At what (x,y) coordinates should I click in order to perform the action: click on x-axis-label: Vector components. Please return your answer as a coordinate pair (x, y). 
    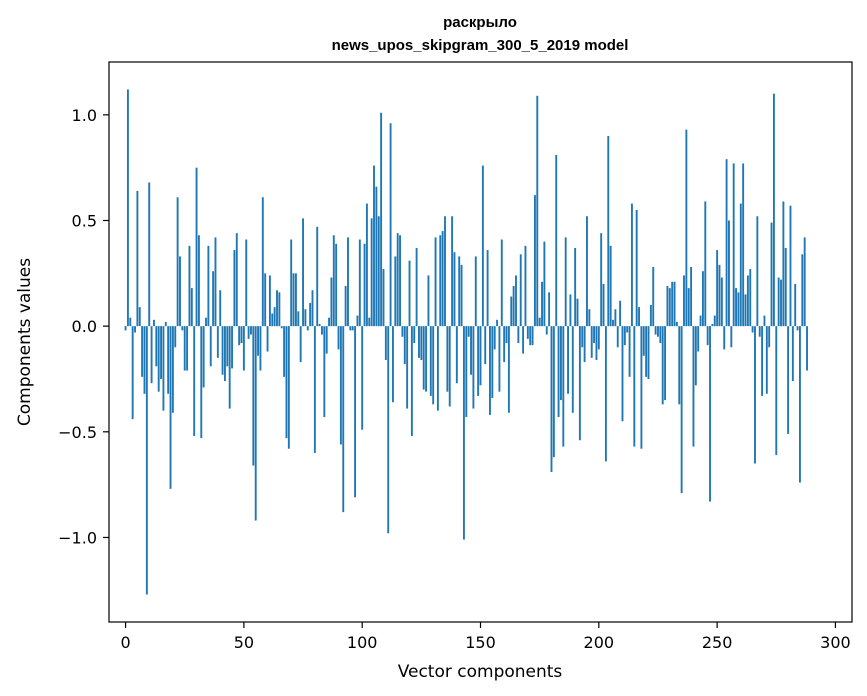
    Looking at the image, I should click on (480, 672).